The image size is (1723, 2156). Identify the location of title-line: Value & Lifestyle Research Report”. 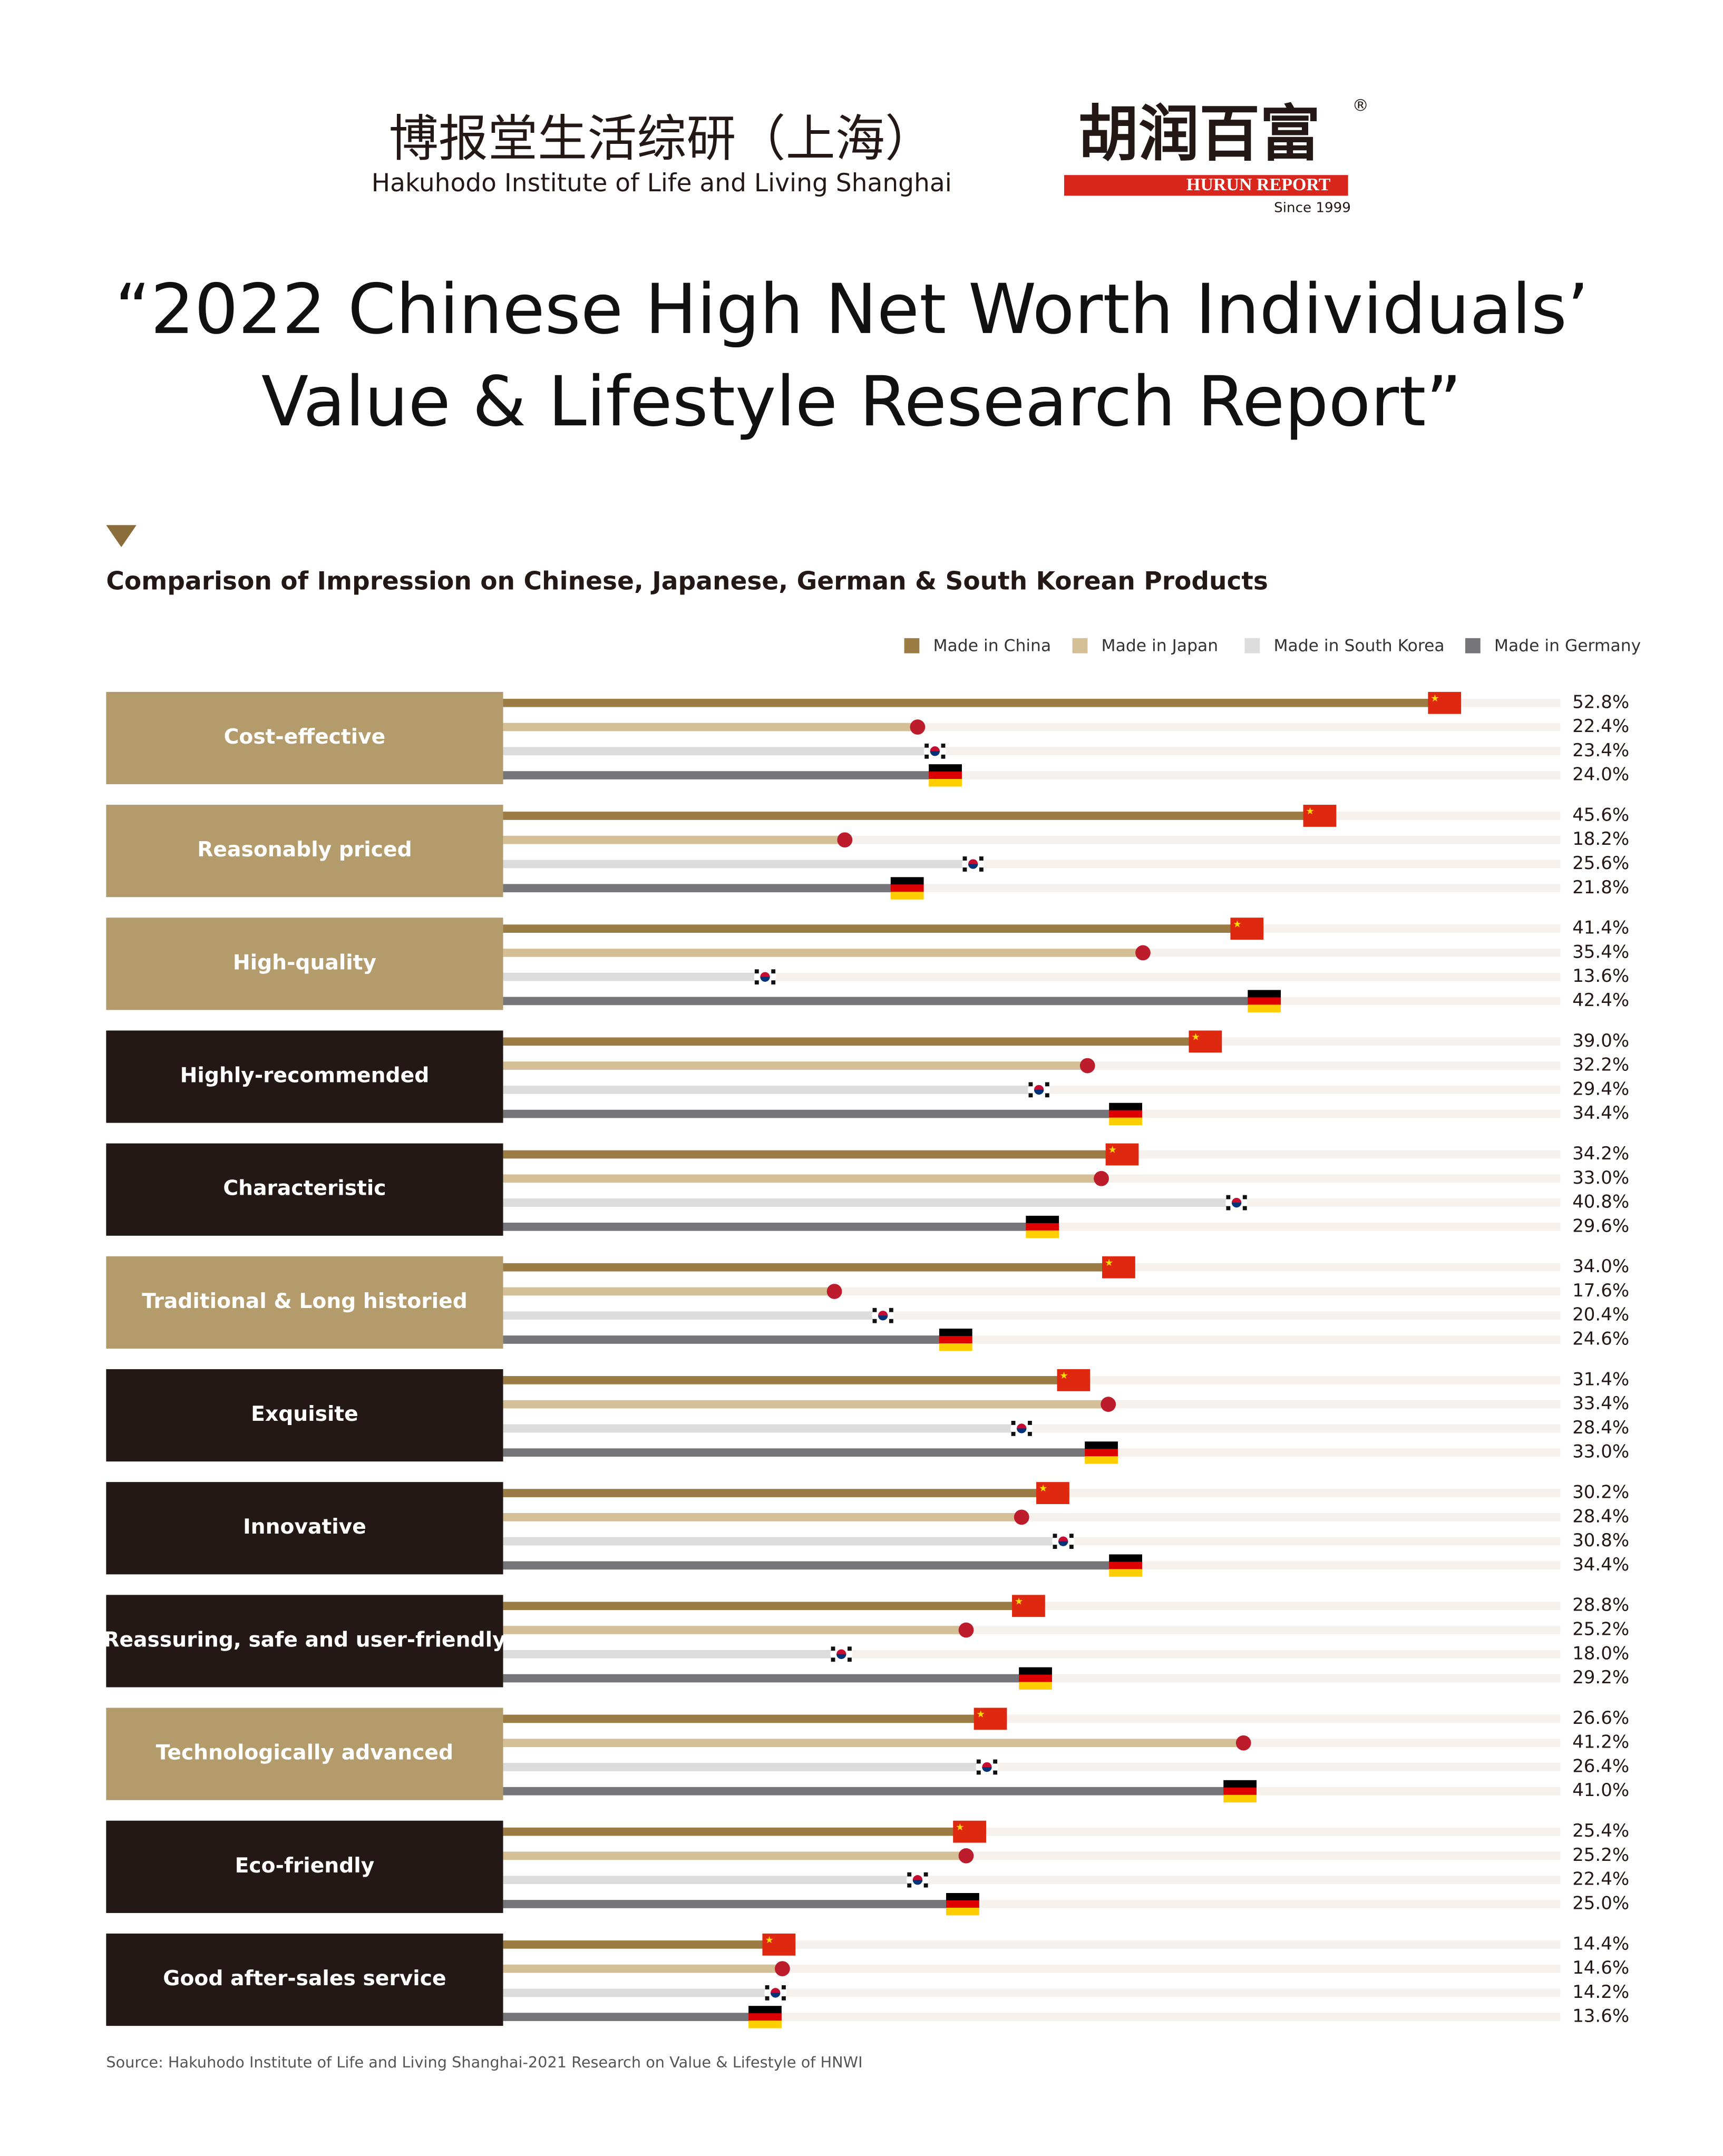
(861, 402).